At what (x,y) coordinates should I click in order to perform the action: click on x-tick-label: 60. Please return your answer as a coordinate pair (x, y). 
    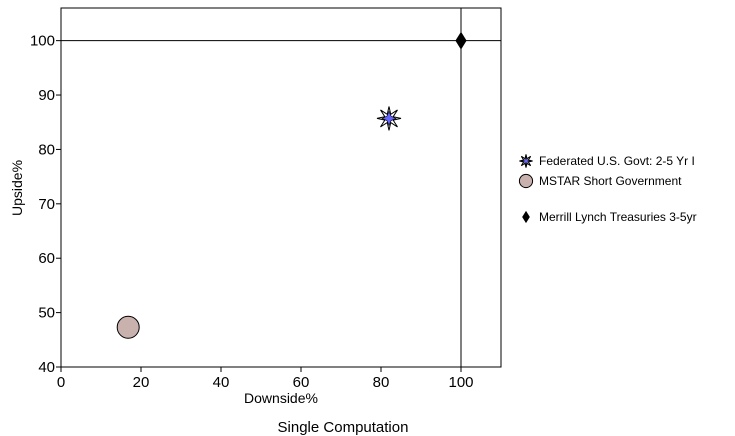
    Looking at the image, I should click on (301, 382).